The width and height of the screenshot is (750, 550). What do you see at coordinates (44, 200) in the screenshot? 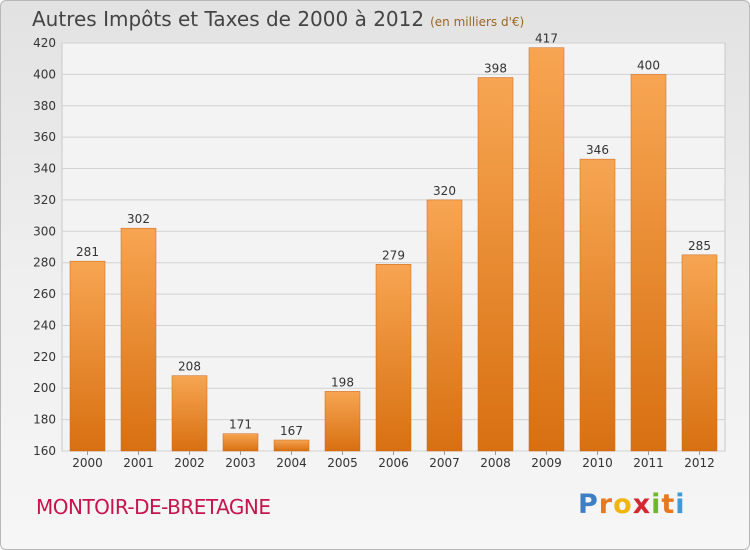
I see `y-tick-label: 320` at bounding box center [44, 200].